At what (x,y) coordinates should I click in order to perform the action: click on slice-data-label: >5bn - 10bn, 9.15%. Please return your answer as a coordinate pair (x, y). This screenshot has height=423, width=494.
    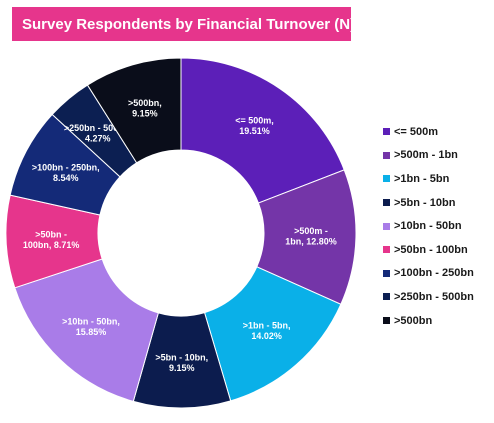
    Looking at the image, I should click on (181, 363).